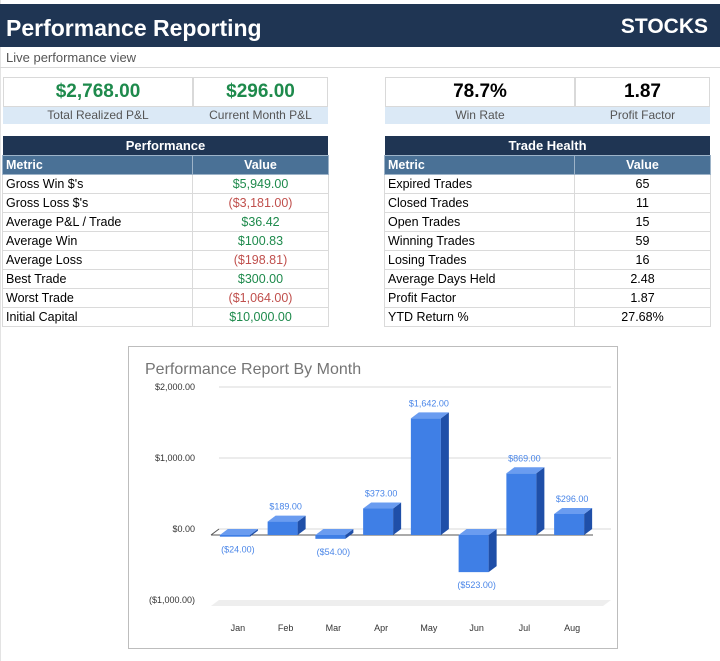 The image size is (720, 661). What do you see at coordinates (572, 628) in the screenshot?
I see `x-tick-label: Aug` at bounding box center [572, 628].